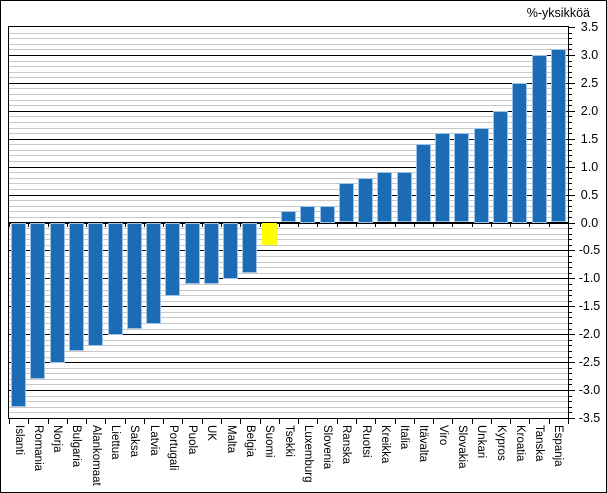 The height and width of the screenshot is (493, 607). I want to click on x-axis-label: Viro, so click(443, 435).